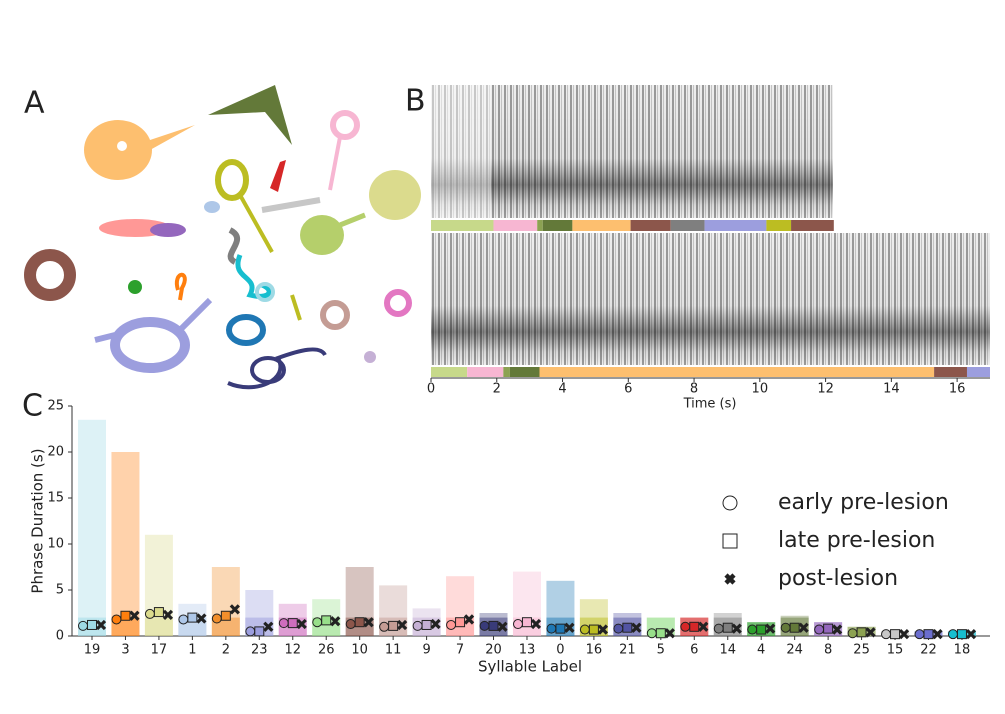 This screenshot has width=1005, height=714. What do you see at coordinates (426, 650) in the screenshot?
I see `x-tick-label: 9` at bounding box center [426, 650].